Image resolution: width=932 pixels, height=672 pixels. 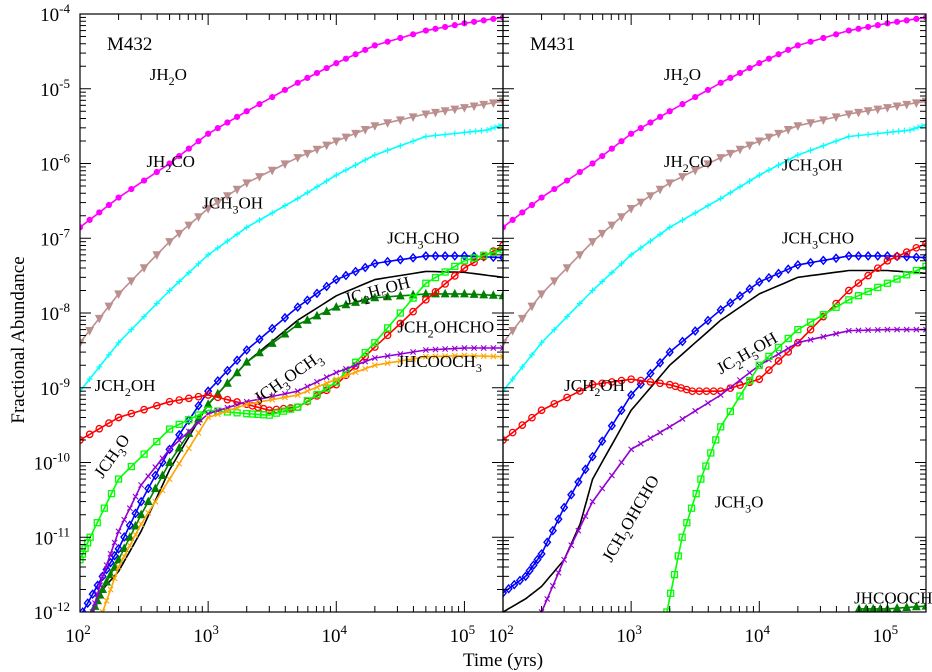 What do you see at coordinates (125, 387) in the screenshot?
I see `species-label-jch2oh: JCH2OH` at bounding box center [125, 387].